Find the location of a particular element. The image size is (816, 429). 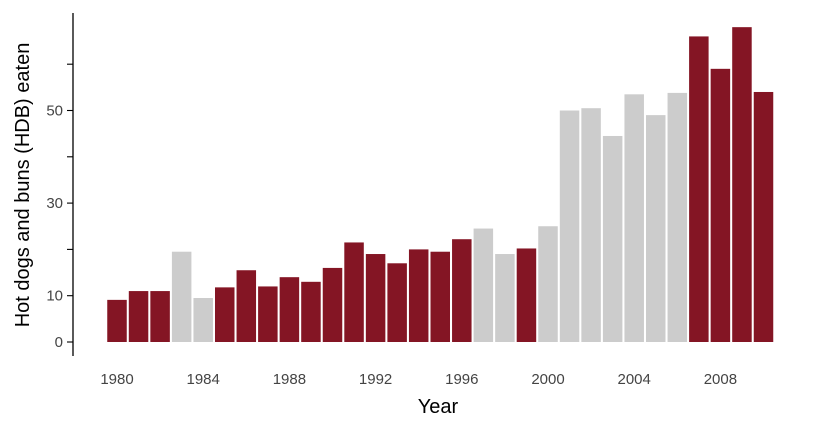

y-tick-label-0: 0 is located at coordinates (59, 342).